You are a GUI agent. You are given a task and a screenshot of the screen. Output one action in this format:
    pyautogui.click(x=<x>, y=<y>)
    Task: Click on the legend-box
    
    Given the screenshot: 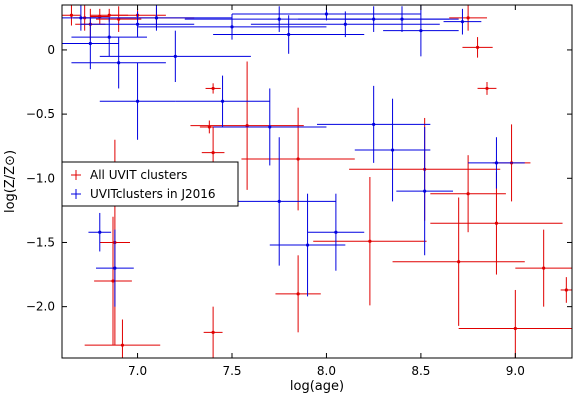 What is the action you would take?
    pyautogui.click(x=150, y=184)
    